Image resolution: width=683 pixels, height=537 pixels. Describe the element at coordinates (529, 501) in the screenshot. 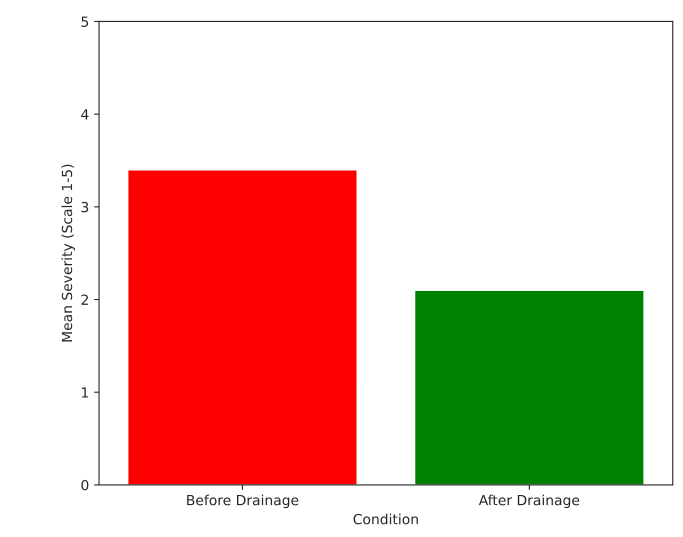

I see `x-tick-label: After Drainage` at that location.